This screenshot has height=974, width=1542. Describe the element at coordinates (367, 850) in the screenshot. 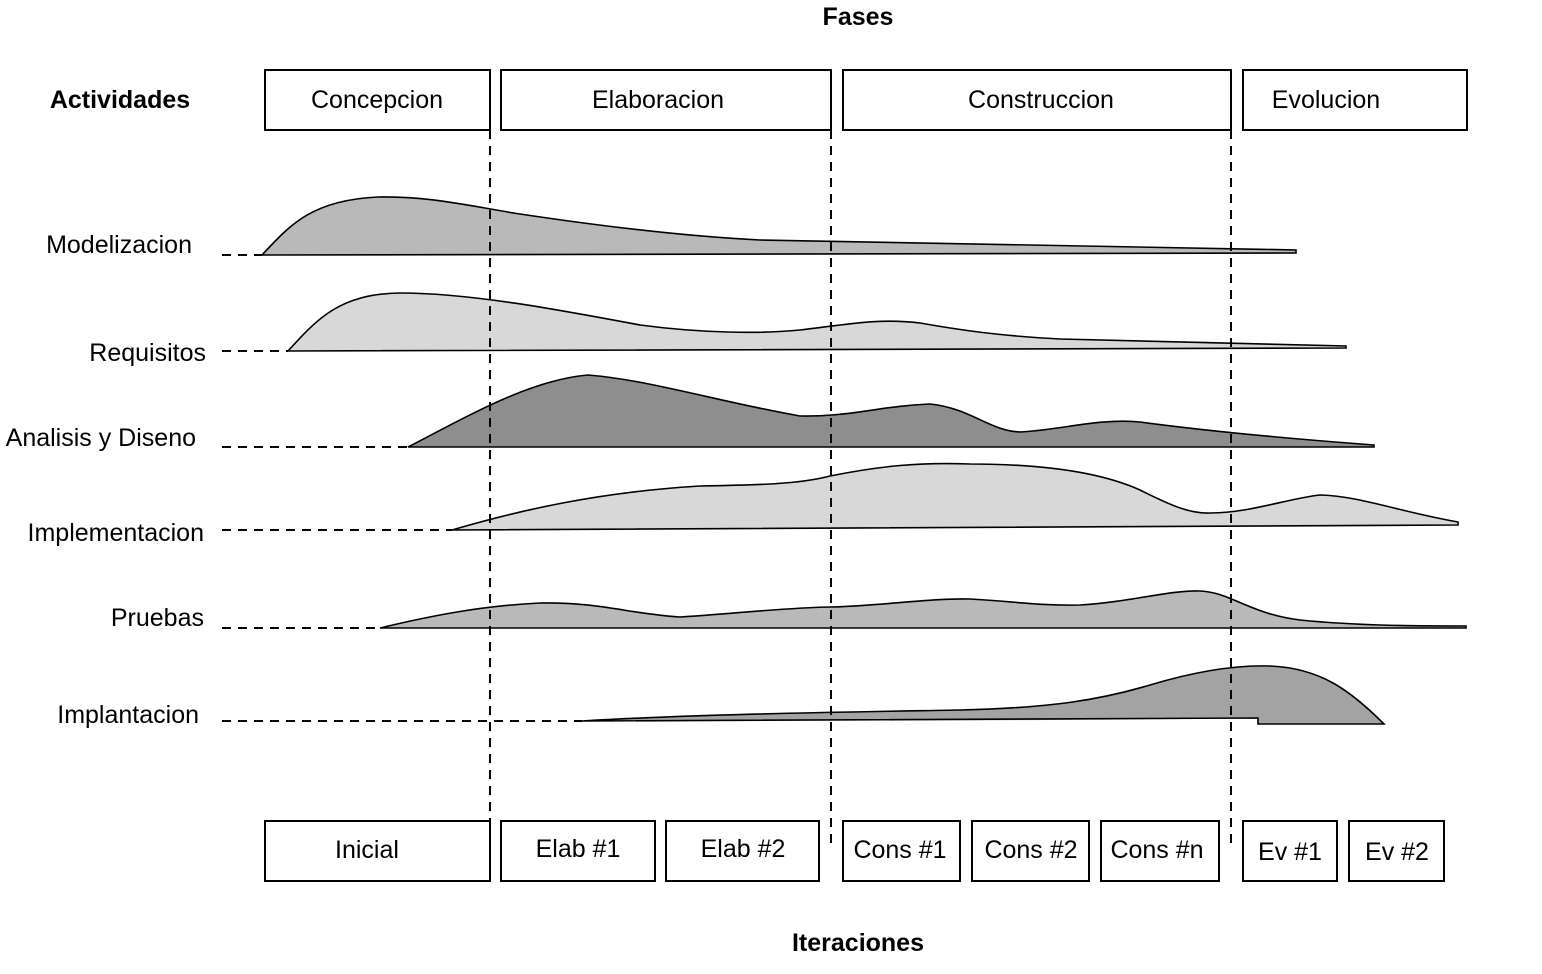

I see `iteration-label: Inicial` at that location.